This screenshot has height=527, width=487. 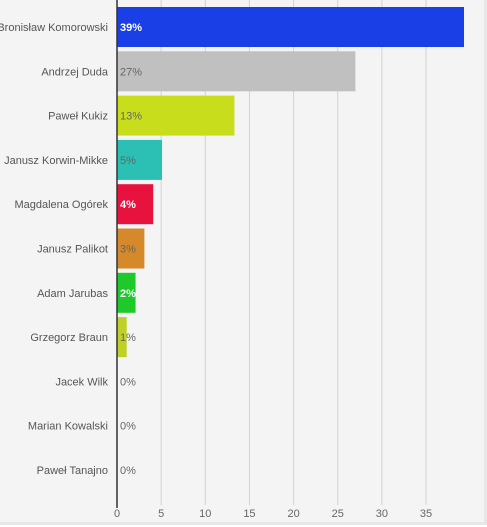 What do you see at coordinates (338, 514) in the screenshot?
I see `x-tick-label: 25` at bounding box center [338, 514].